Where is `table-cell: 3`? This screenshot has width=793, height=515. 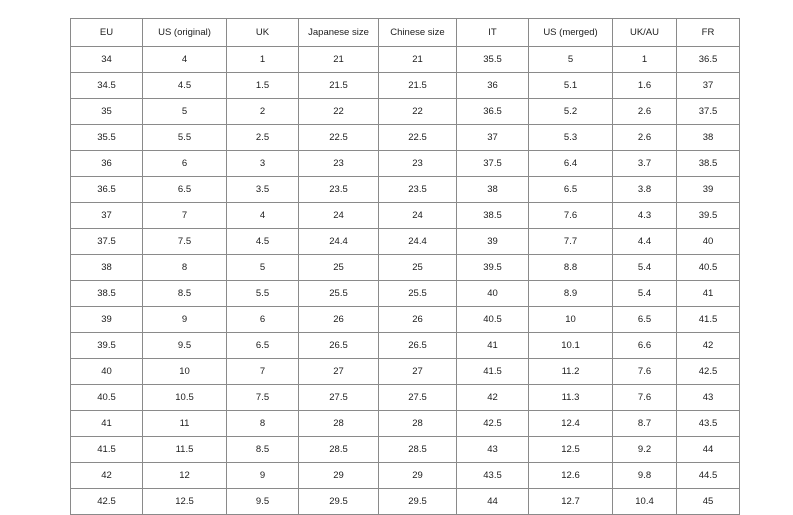
table-cell: 3 is located at coordinates (262, 163).